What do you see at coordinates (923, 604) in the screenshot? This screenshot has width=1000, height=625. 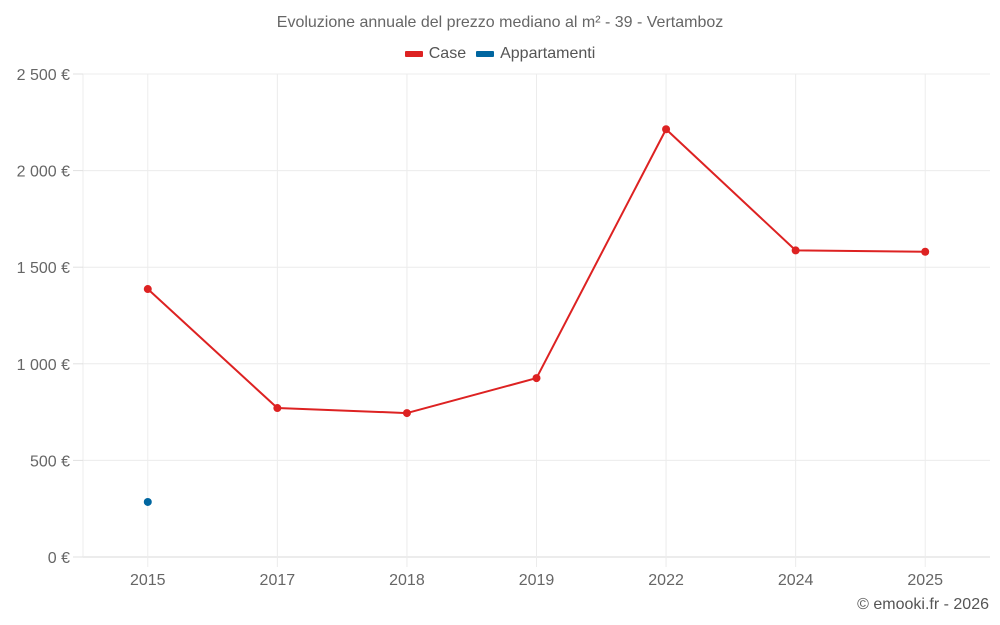 I see `credit-text: © emooki.fr - 2026` at bounding box center [923, 604].